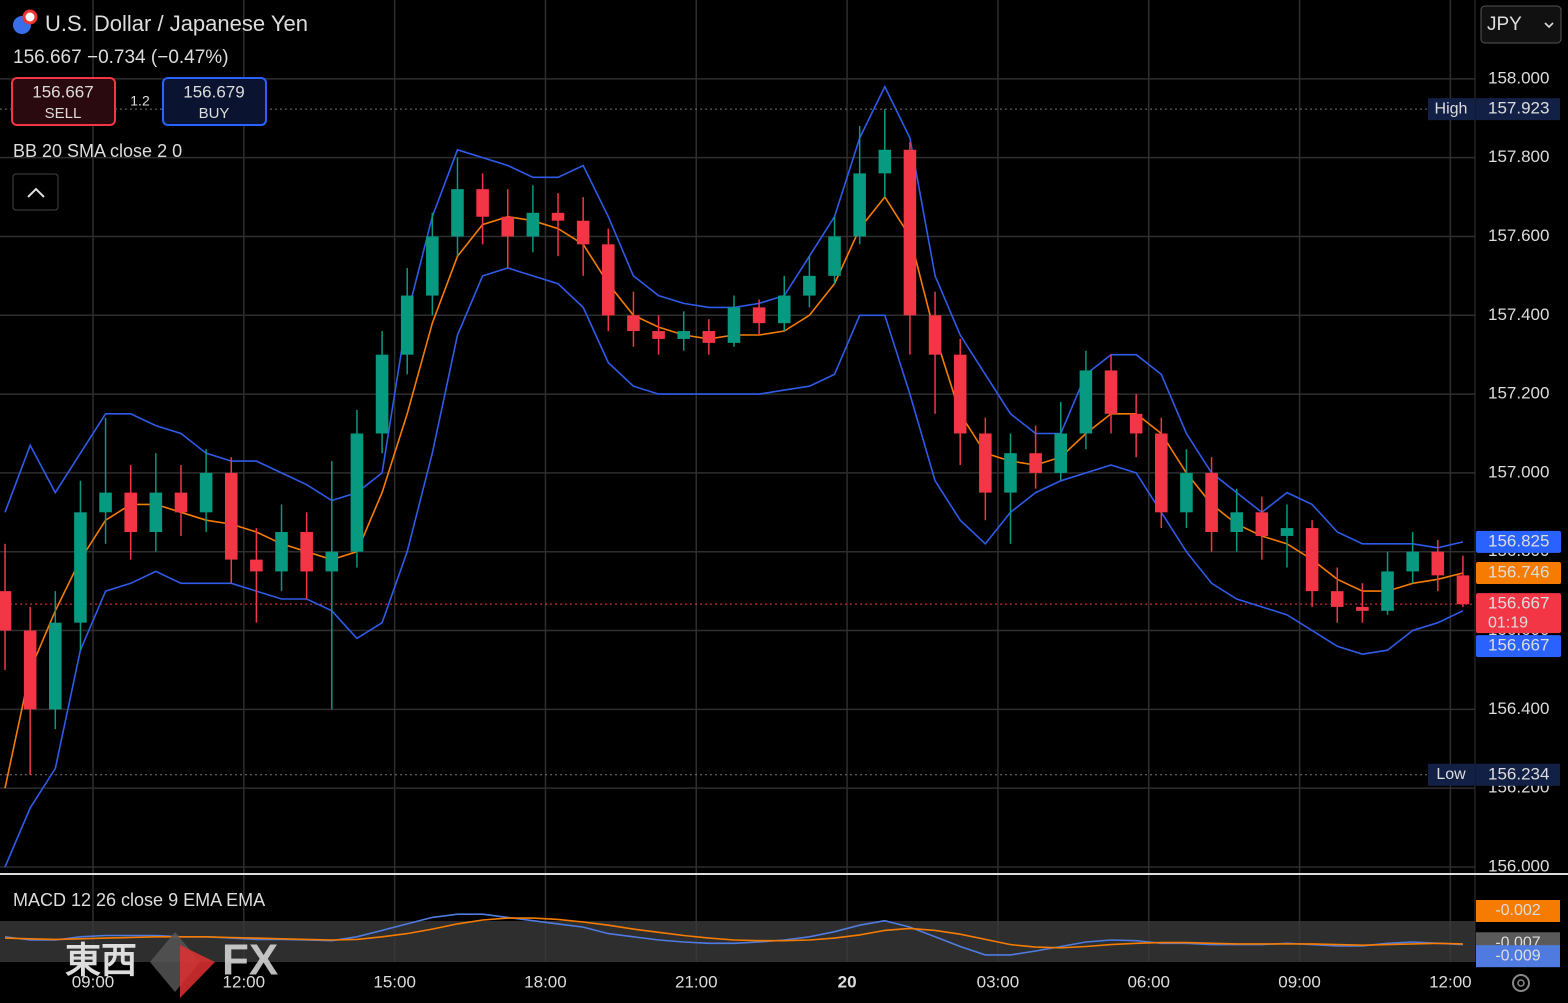  Describe the element at coordinates (545, 981) in the screenshot. I see `x-tick-label: 18:00` at that location.